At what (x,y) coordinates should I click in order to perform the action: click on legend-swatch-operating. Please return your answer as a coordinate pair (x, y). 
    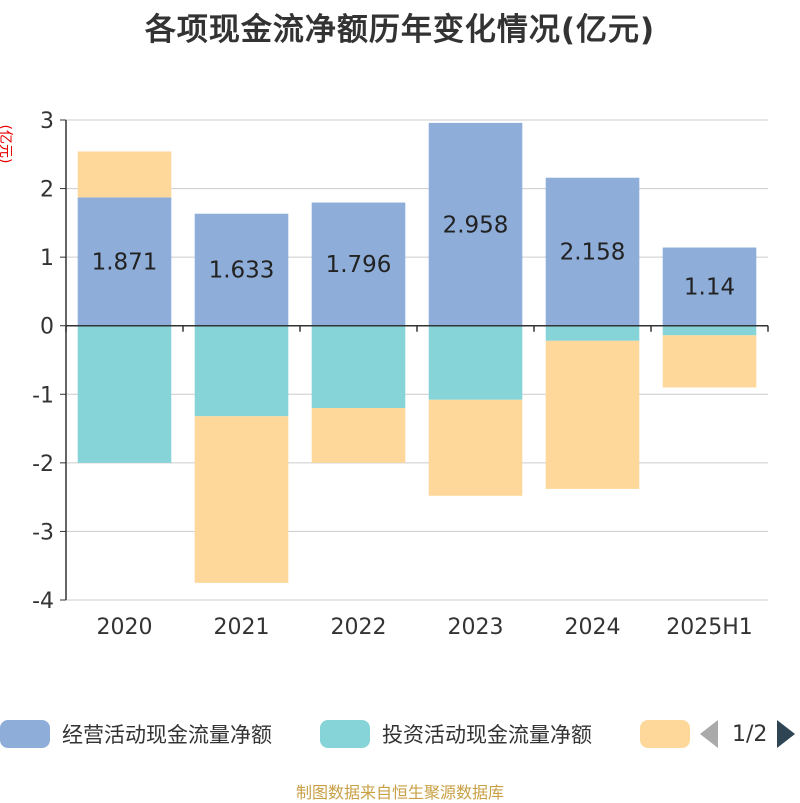
    Looking at the image, I should click on (25, 734).